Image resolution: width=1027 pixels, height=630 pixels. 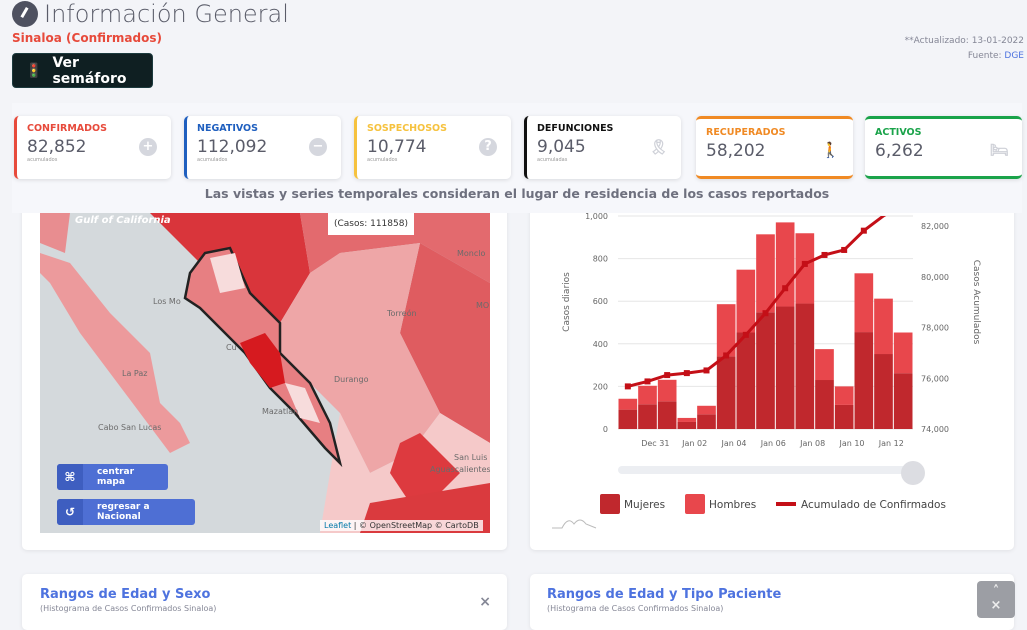 What do you see at coordinates (830, 150) in the screenshot?
I see `walking-icon: 🚶` at bounding box center [830, 150].